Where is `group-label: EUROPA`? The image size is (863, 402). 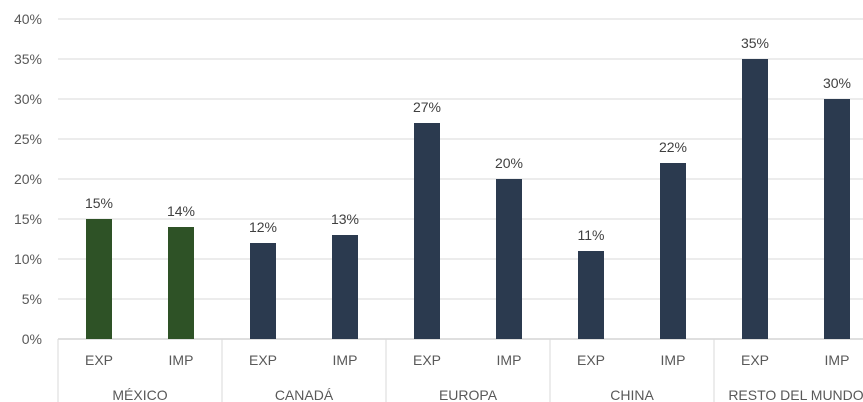
group-label: EUROPA is located at coordinates (468, 394).